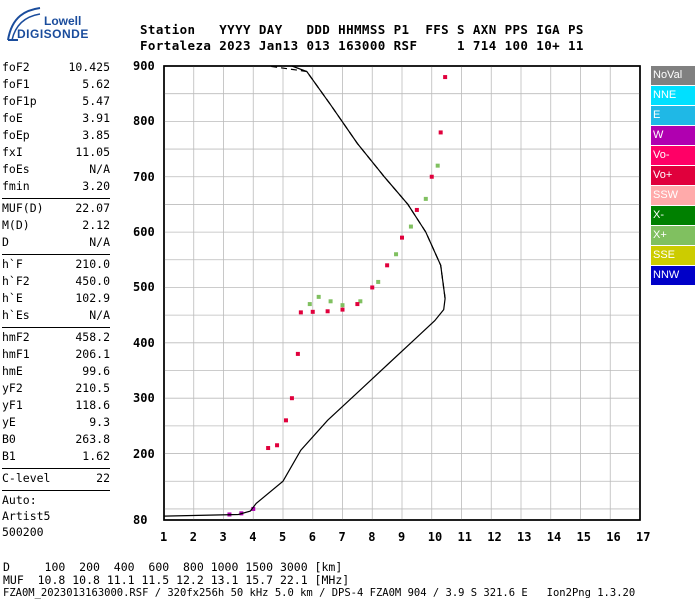 The height and width of the screenshot is (600, 700). I want to click on param-row: yF1 118.6, so click(56, 406).